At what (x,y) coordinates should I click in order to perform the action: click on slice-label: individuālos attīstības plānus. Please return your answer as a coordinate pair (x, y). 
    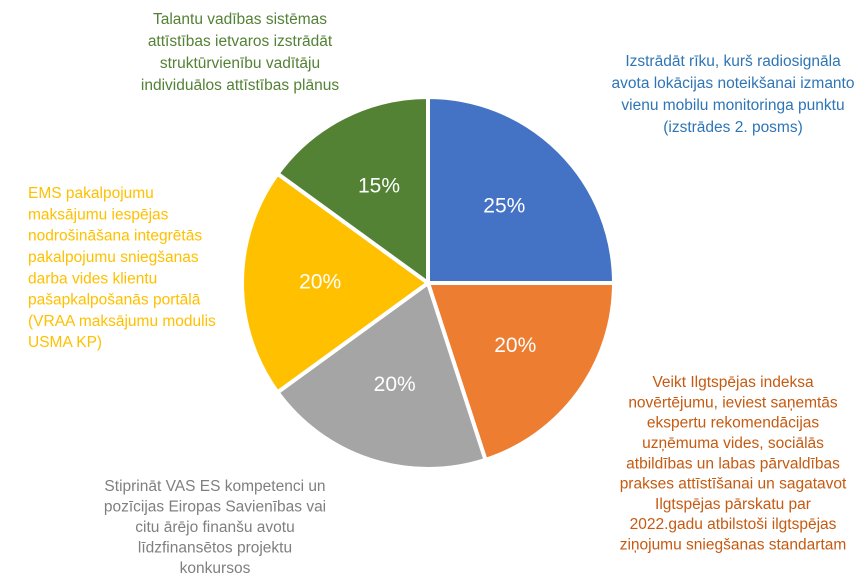
    Looking at the image, I should click on (240, 85).